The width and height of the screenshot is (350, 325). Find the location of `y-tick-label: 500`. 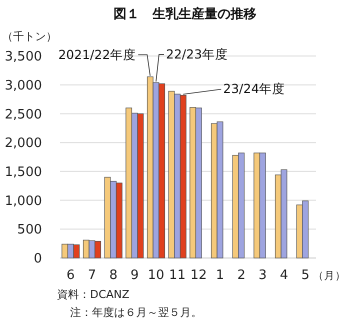

y-tick-label: 500 is located at coordinates (29, 230).